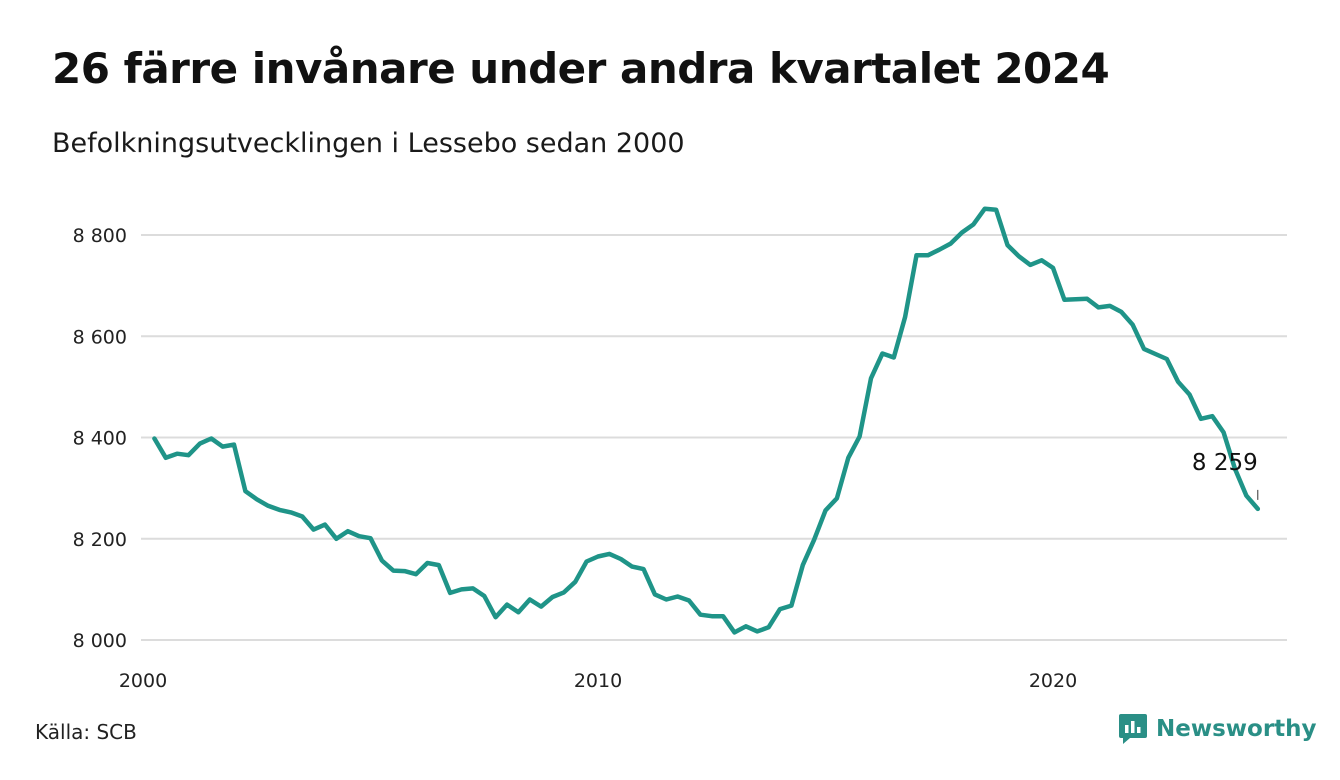 The height and width of the screenshot is (780, 1340). Describe the element at coordinates (100, 540) in the screenshot. I see `y-tick-label: 8 200` at that location.